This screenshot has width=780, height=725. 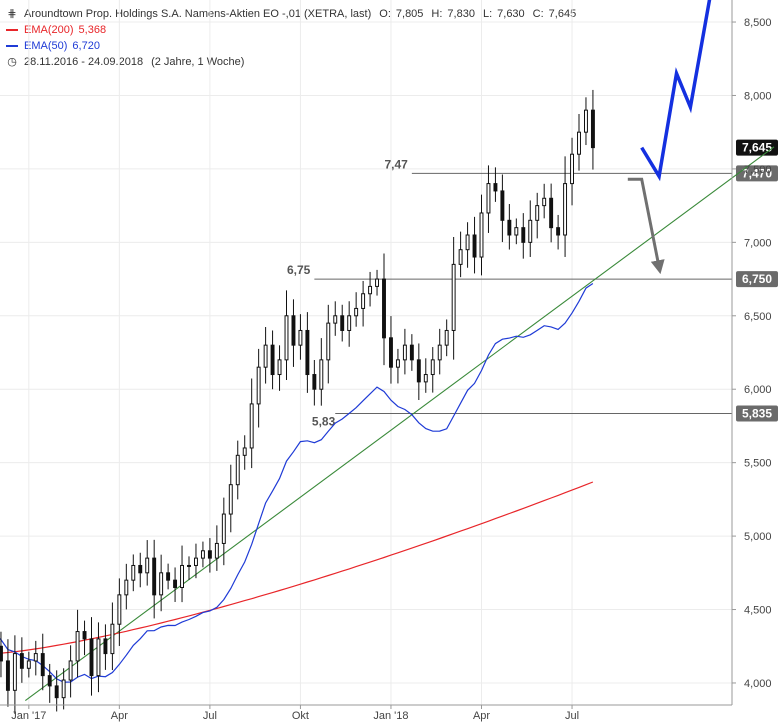 What do you see at coordinates (758, 317) in the screenshot?
I see `y-tick-label: 6,500` at bounding box center [758, 317].